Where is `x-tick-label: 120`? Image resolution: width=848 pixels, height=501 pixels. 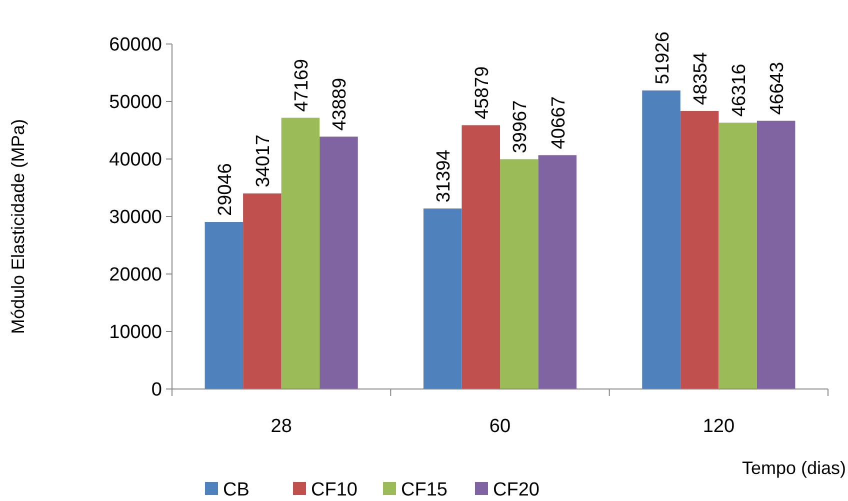
x-tick-label: 120 is located at coordinates (718, 426).